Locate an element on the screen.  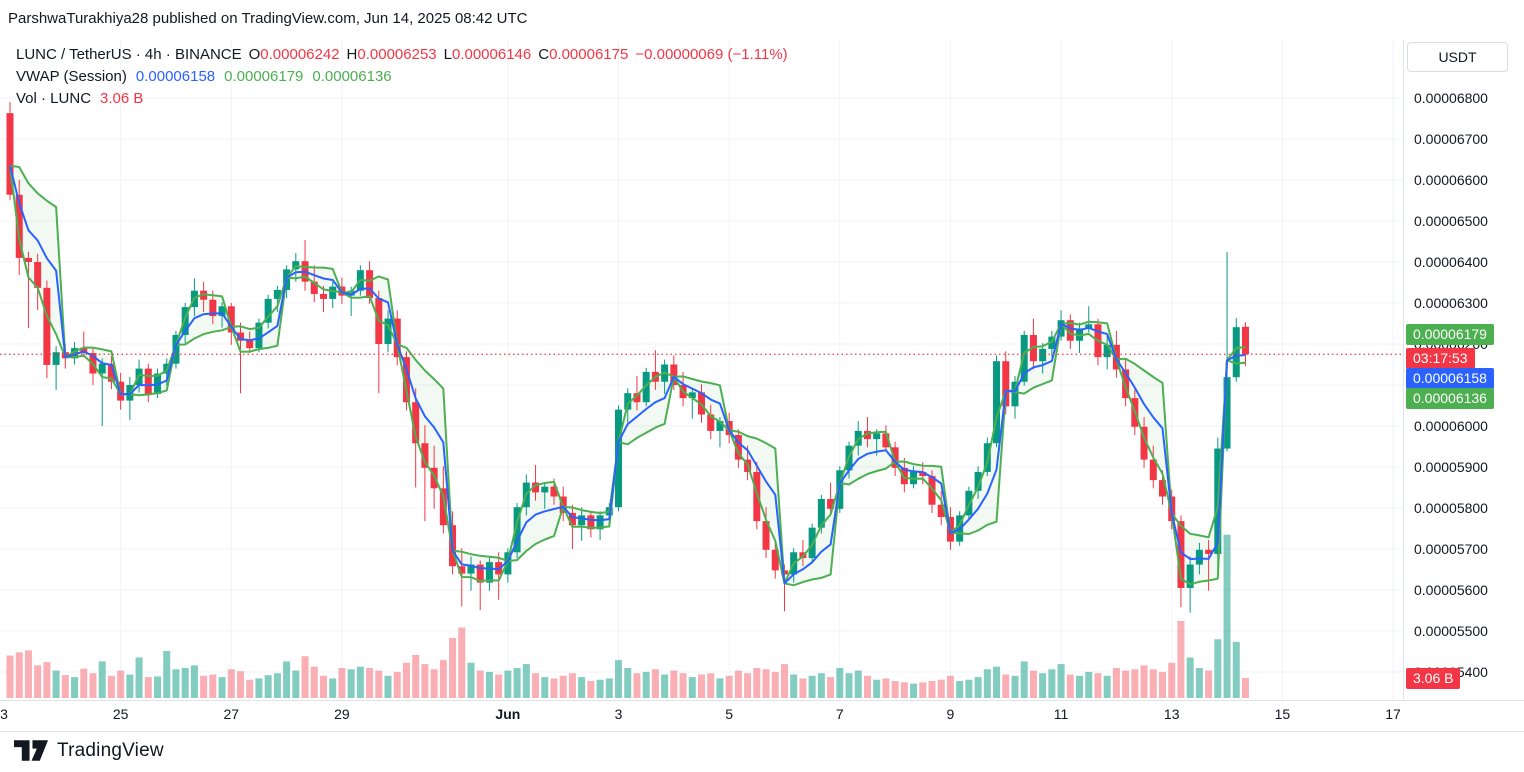
vwap-title: VWAP (Session) is located at coordinates (71, 76).